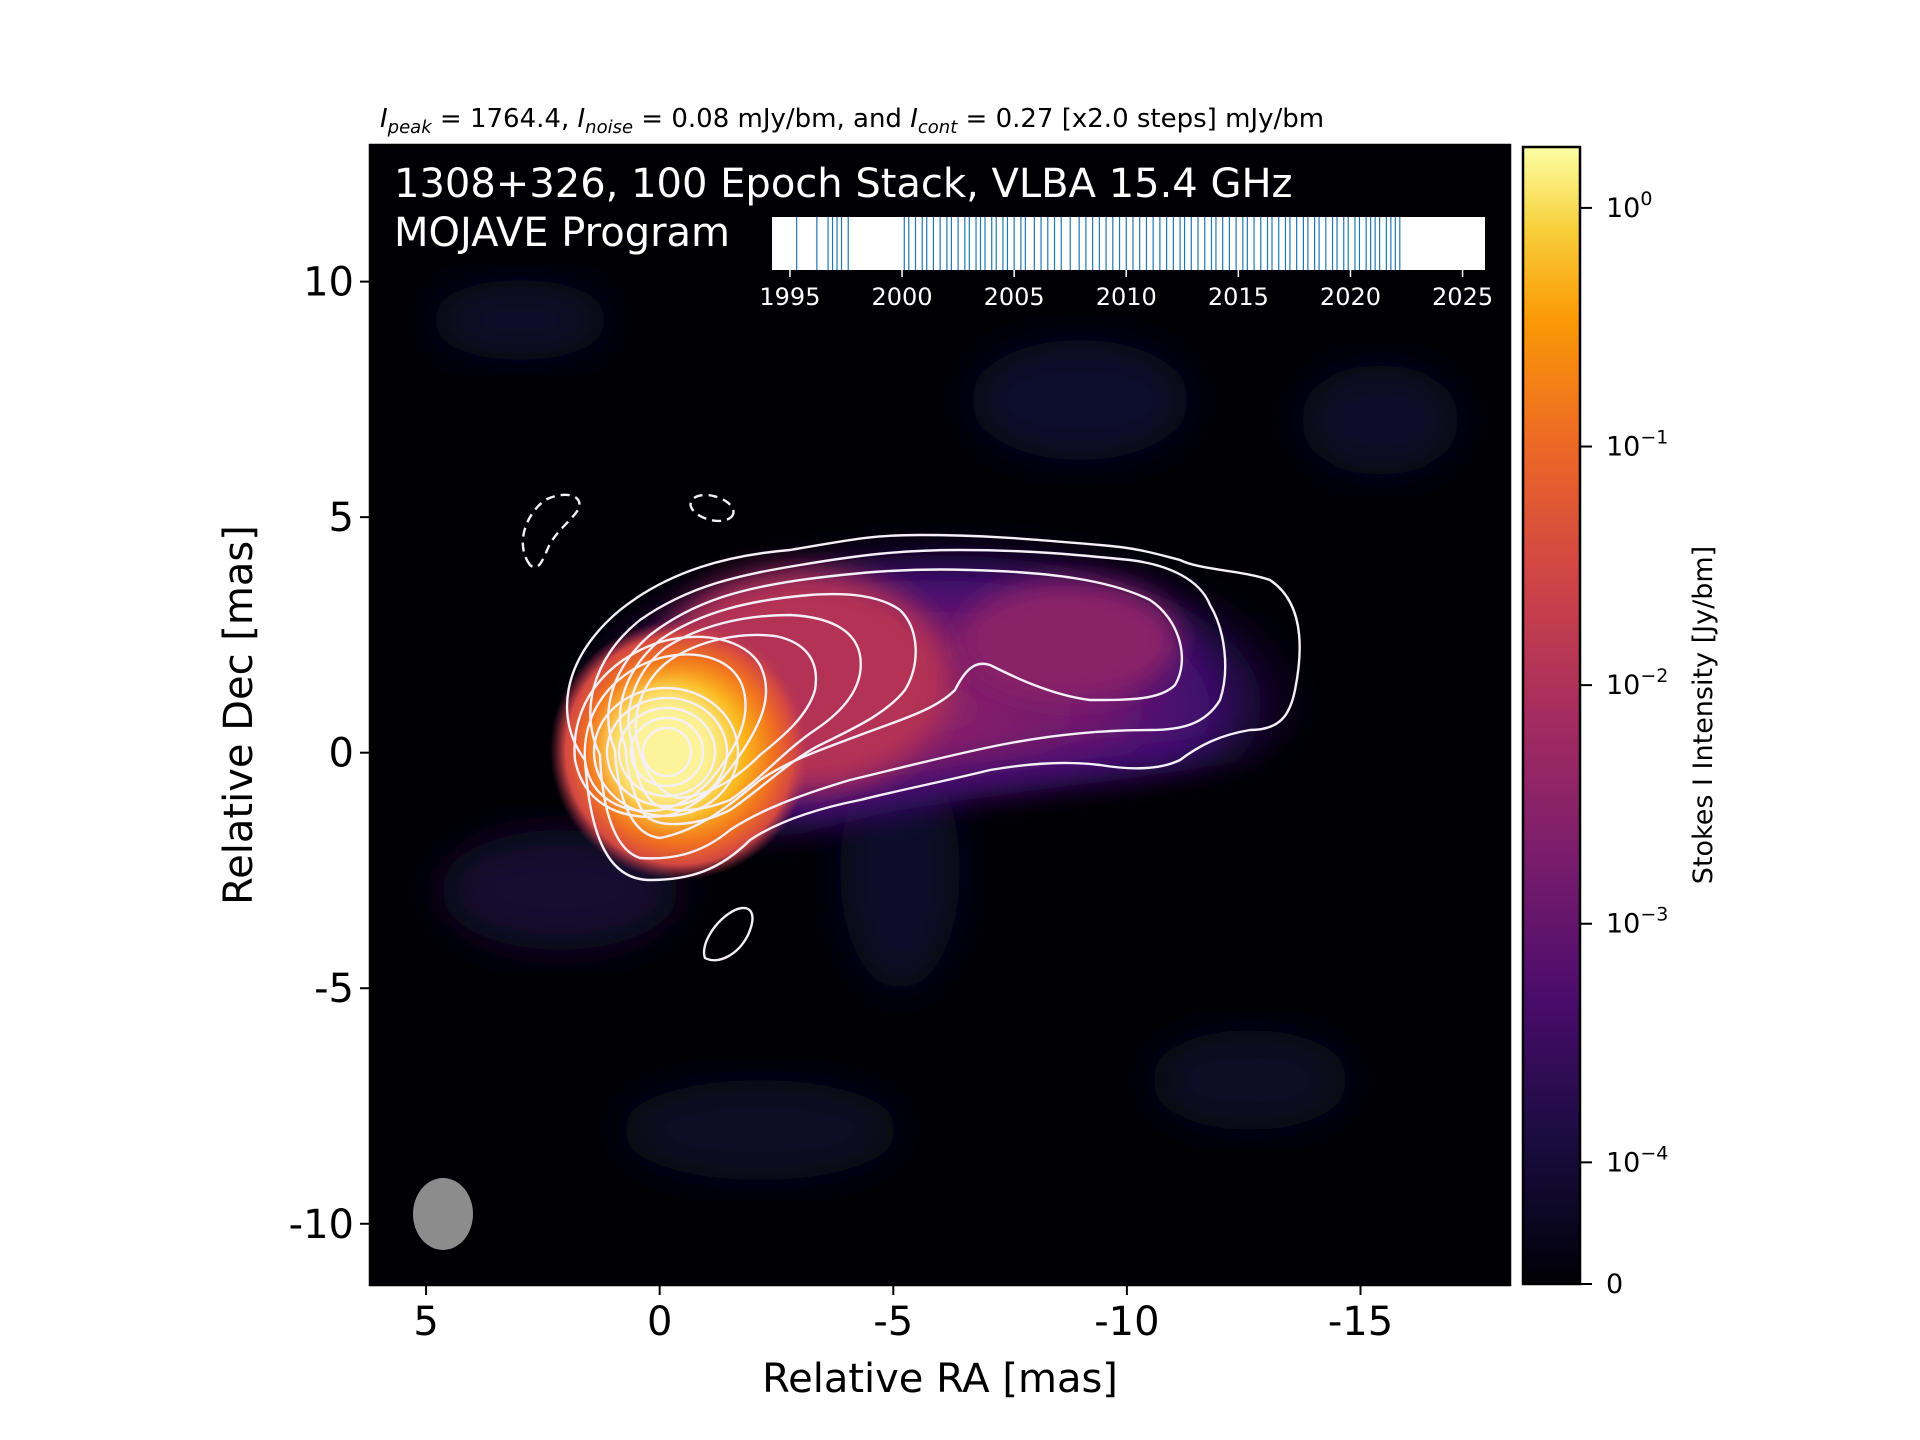 This screenshot has height=1440, width=1920. Describe the element at coordinates (938, 127) in the screenshot. I see `cont-sub: cont` at that location.